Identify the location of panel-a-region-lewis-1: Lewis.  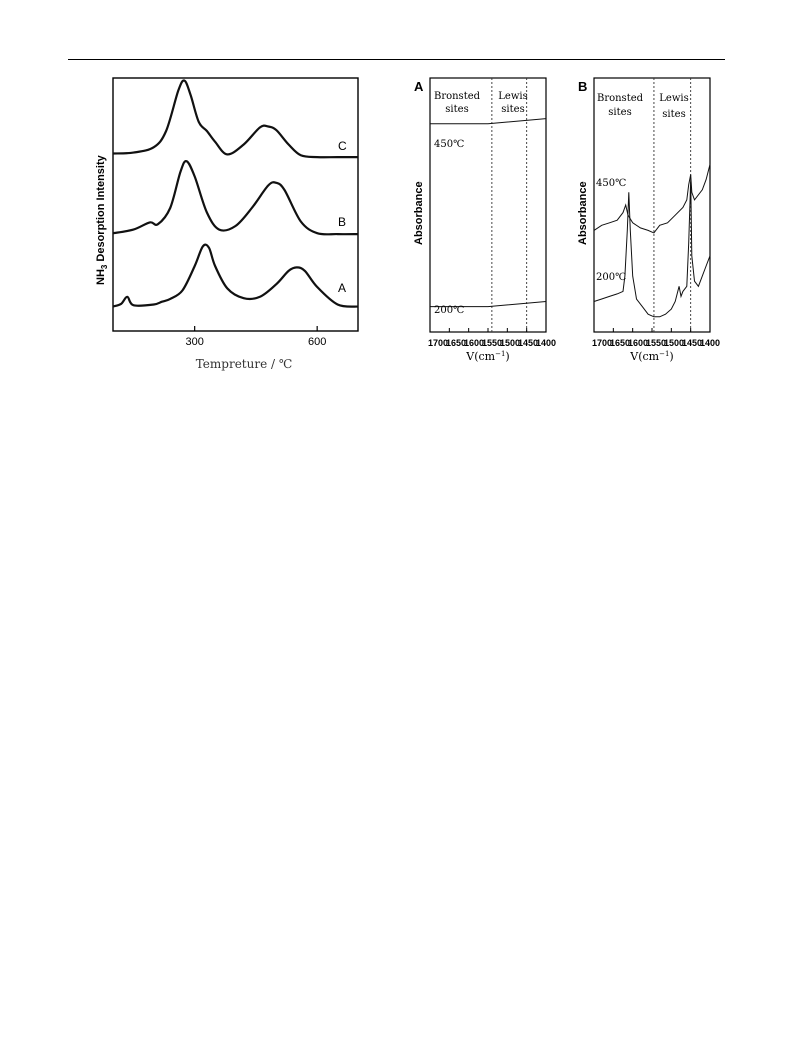
(512, 96).